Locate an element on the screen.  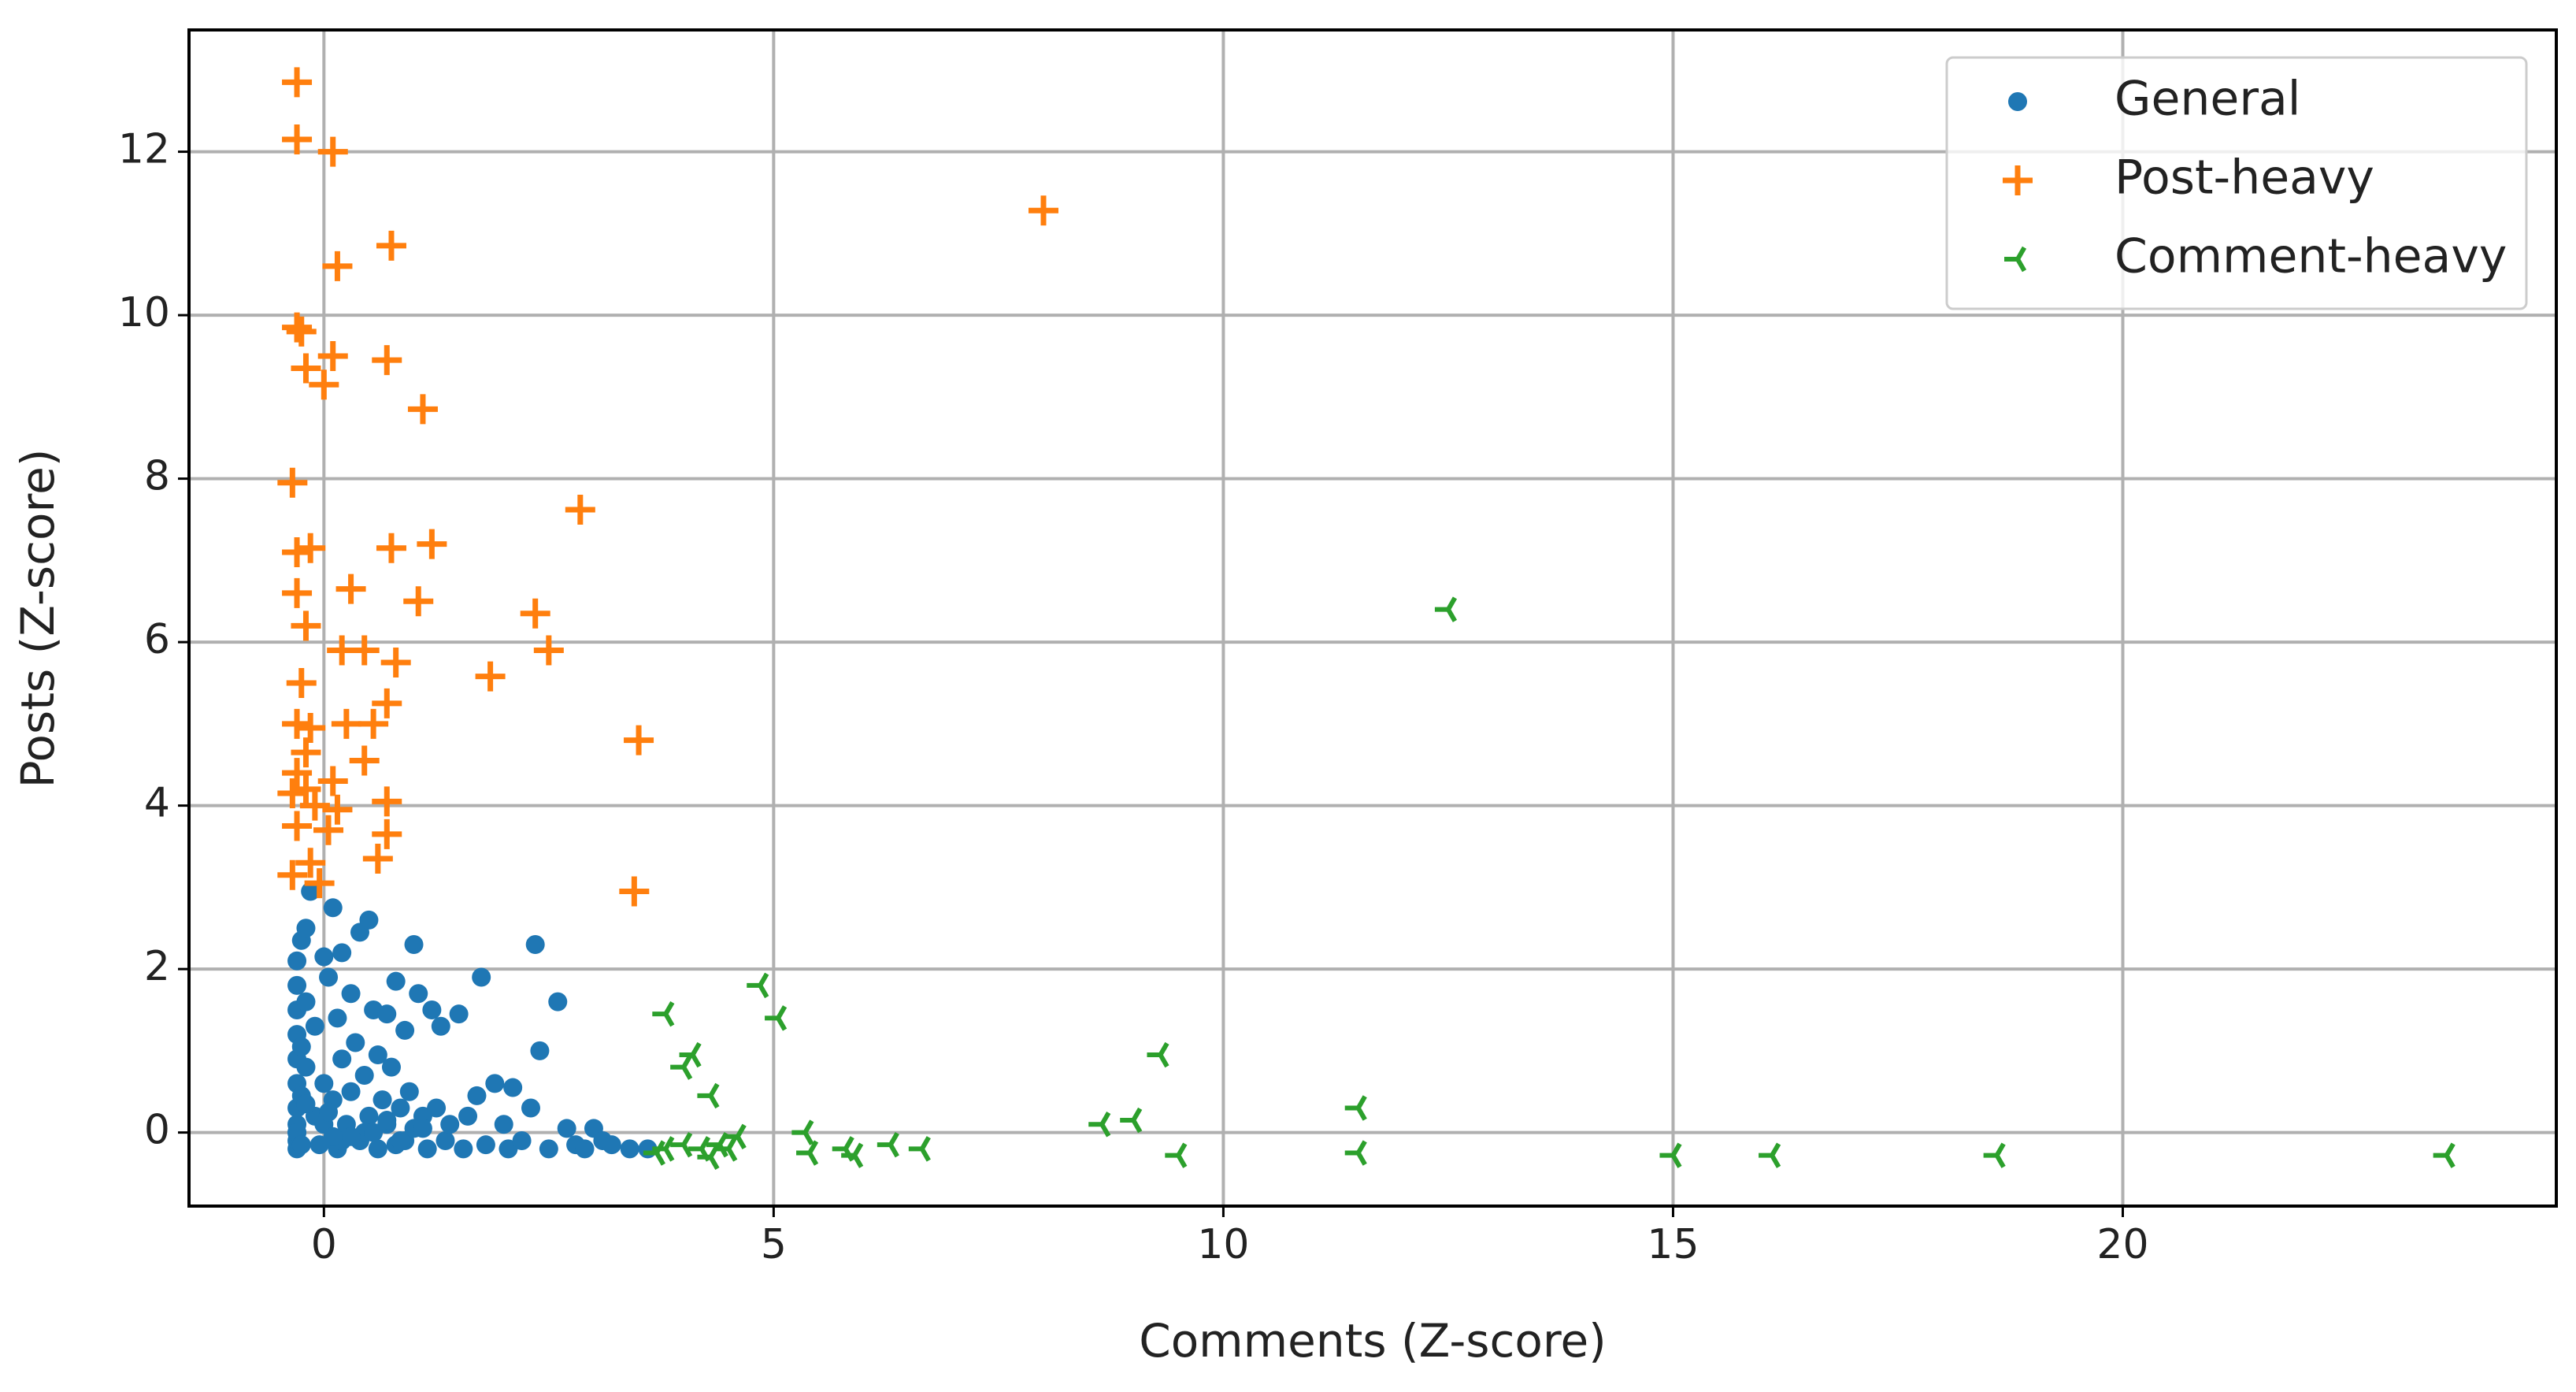
x-axis-label: Comments (Z-score) is located at coordinates (1373, 1341).